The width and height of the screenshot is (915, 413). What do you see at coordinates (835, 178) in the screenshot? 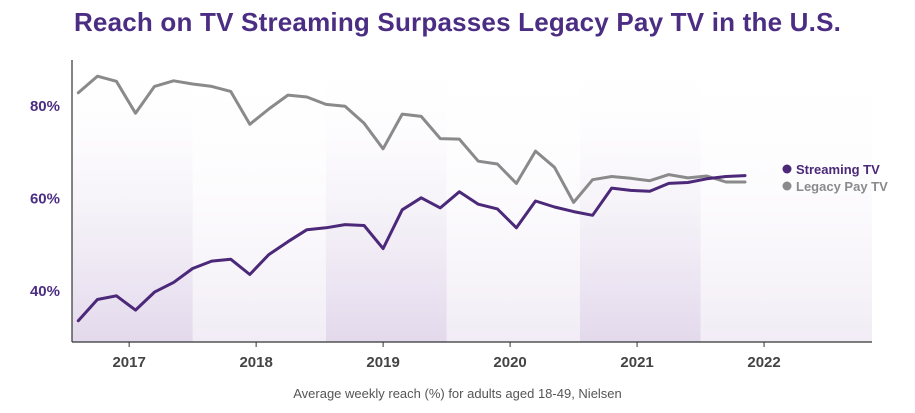
I see `legend: Streaming TV Legacy Pay TV` at bounding box center [835, 178].